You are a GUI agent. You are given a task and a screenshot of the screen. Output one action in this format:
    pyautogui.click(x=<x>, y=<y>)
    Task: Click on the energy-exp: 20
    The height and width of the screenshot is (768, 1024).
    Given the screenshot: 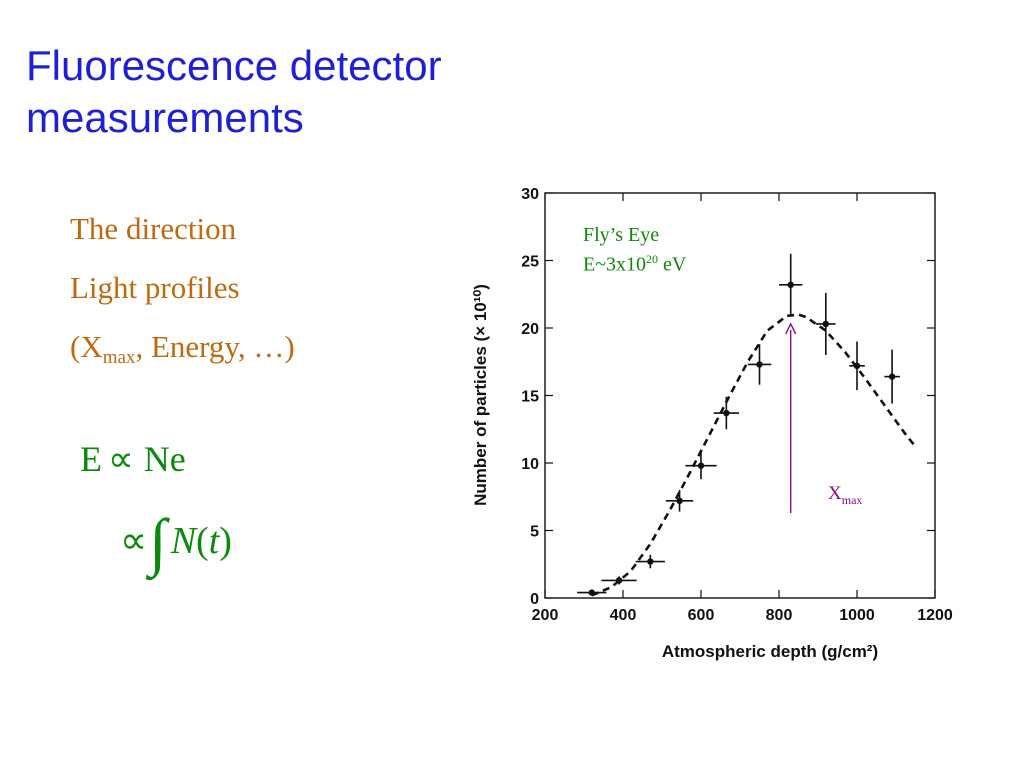 What is the action you would take?
    pyautogui.click(x=652, y=259)
    